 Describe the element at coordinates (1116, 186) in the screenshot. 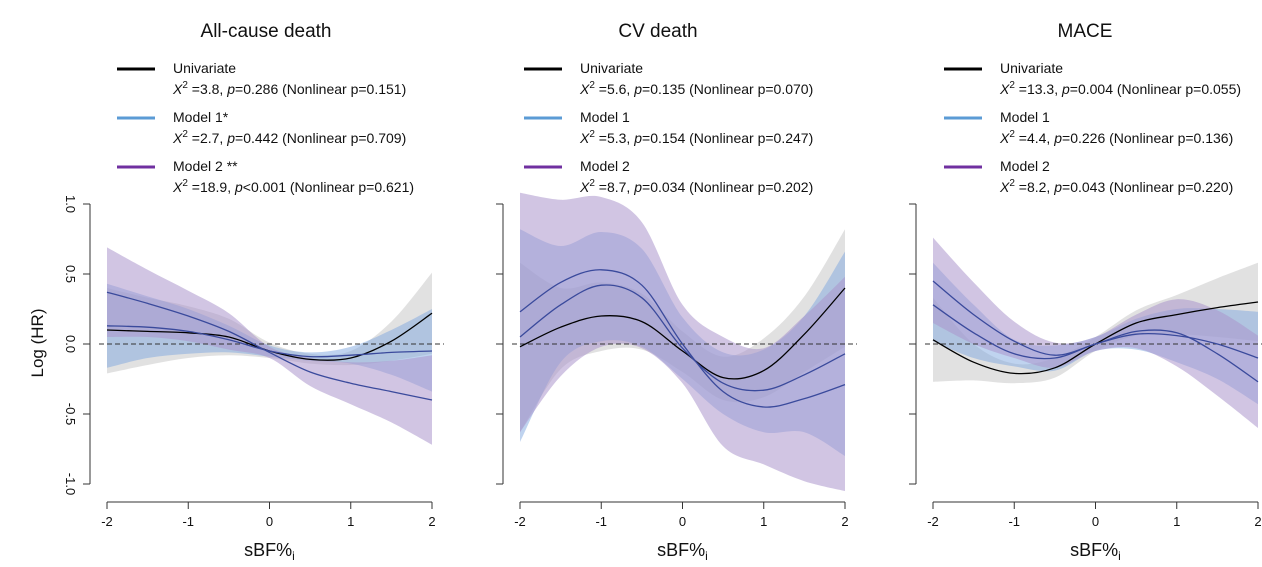

I see `legend-stats: X2 =8.2, p=0.043 (Nonlinear p=0.220)` at that location.